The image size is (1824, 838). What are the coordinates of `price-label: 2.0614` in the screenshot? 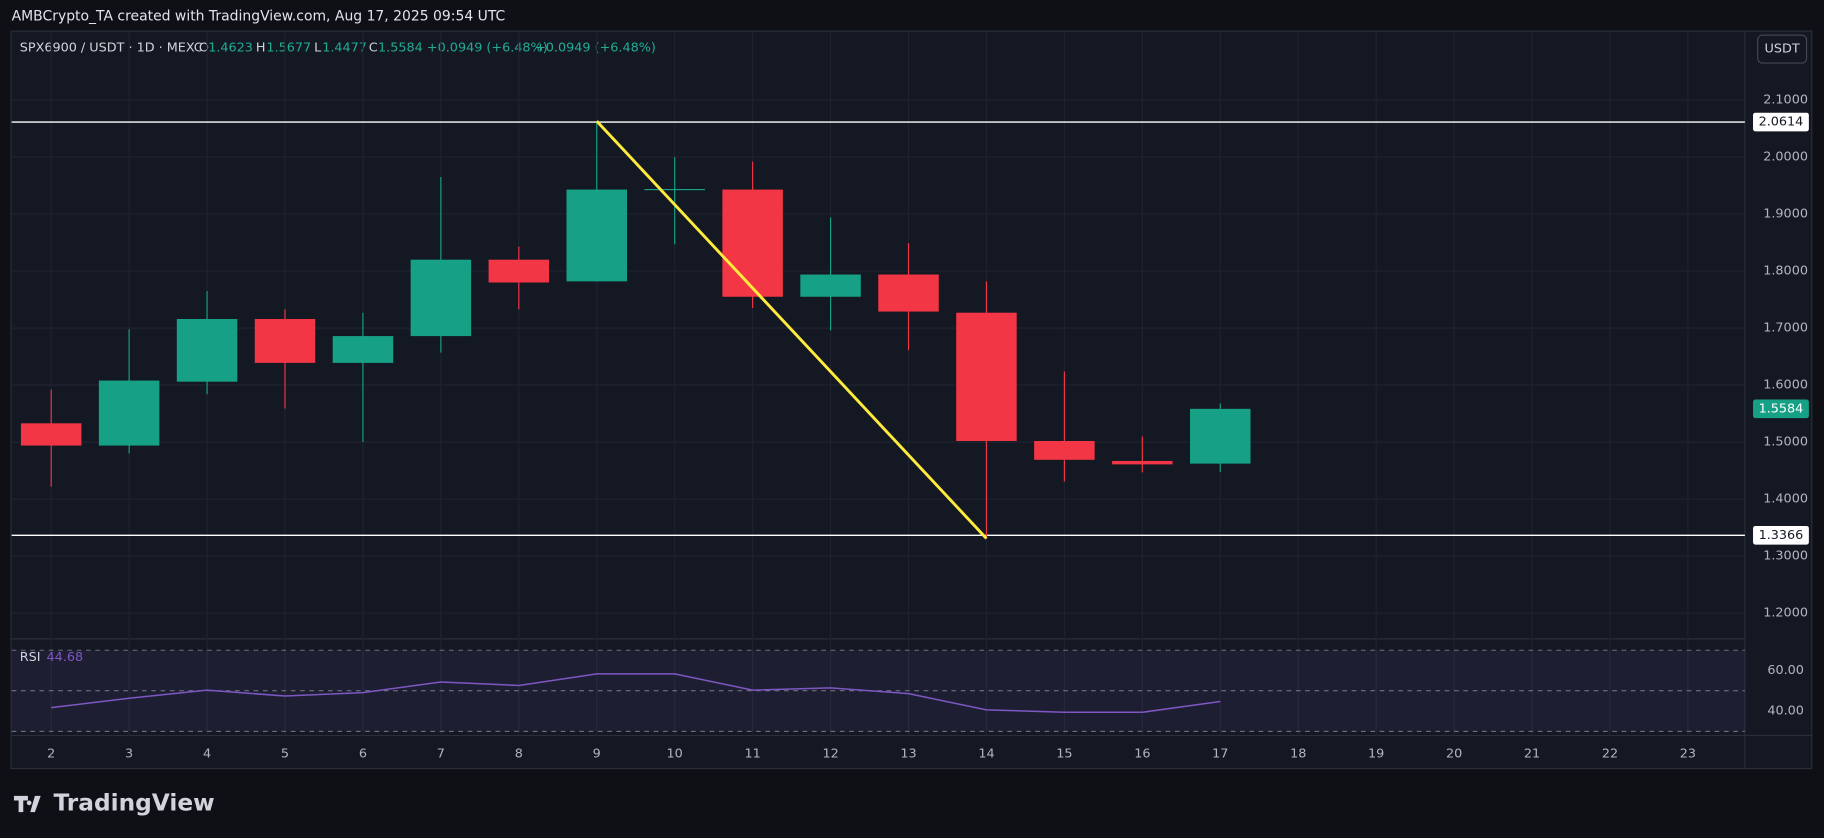 It's located at (1781, 122).